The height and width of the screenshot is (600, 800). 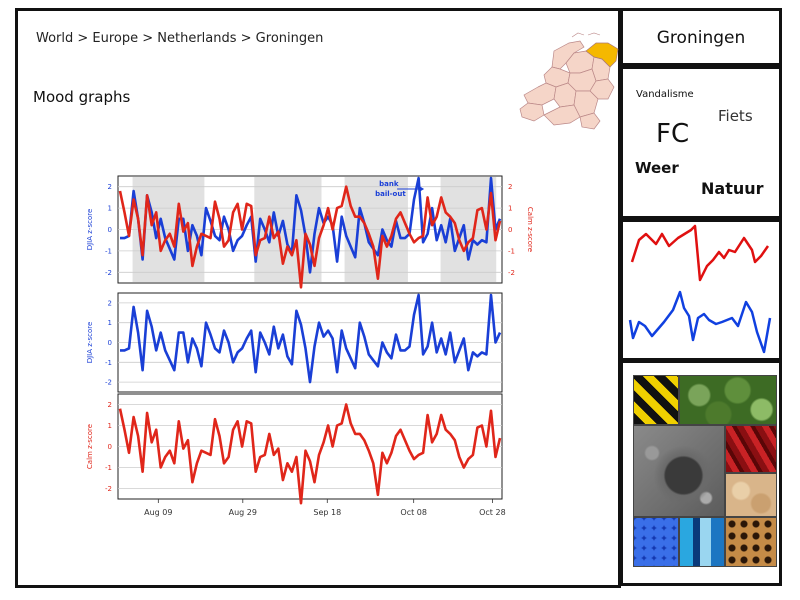 What do you see at coordinates (702, 542) in the screenshot?
I see `texture-blue-mosaic` at bounding box center [702, 542].